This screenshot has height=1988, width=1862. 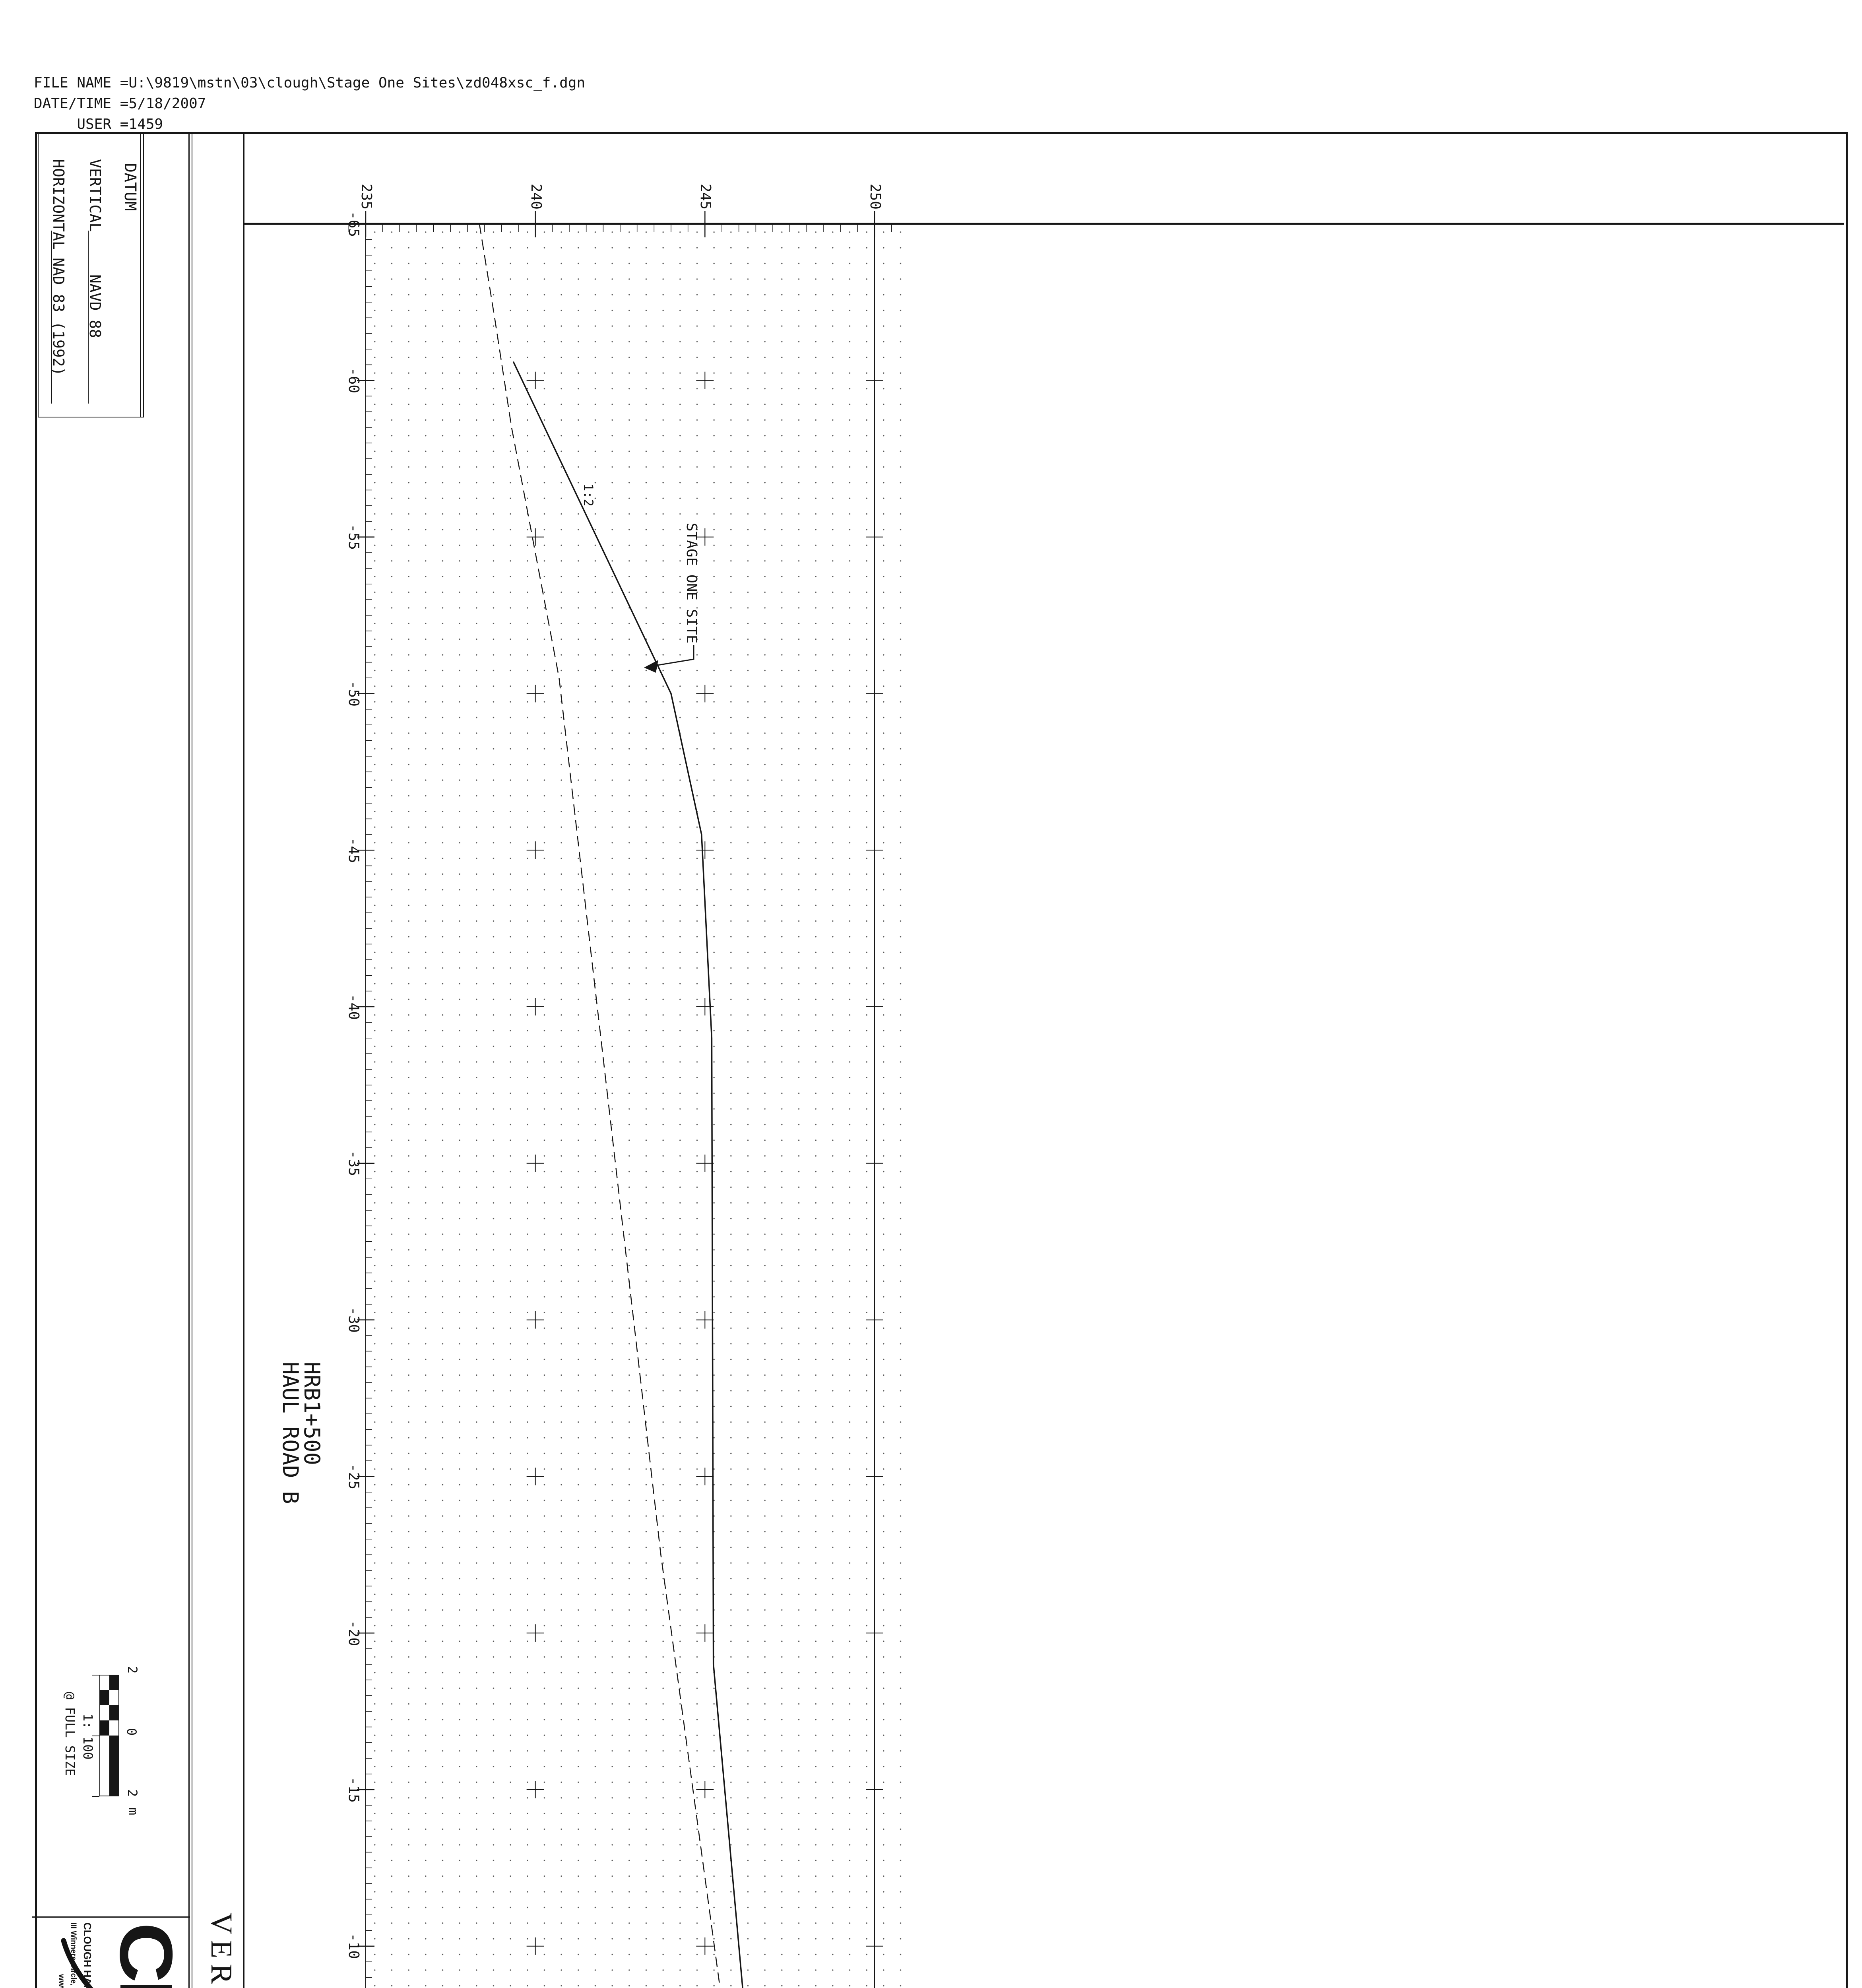 I want to click on title-strip-rule-inner, so click(x=244, y=1061).